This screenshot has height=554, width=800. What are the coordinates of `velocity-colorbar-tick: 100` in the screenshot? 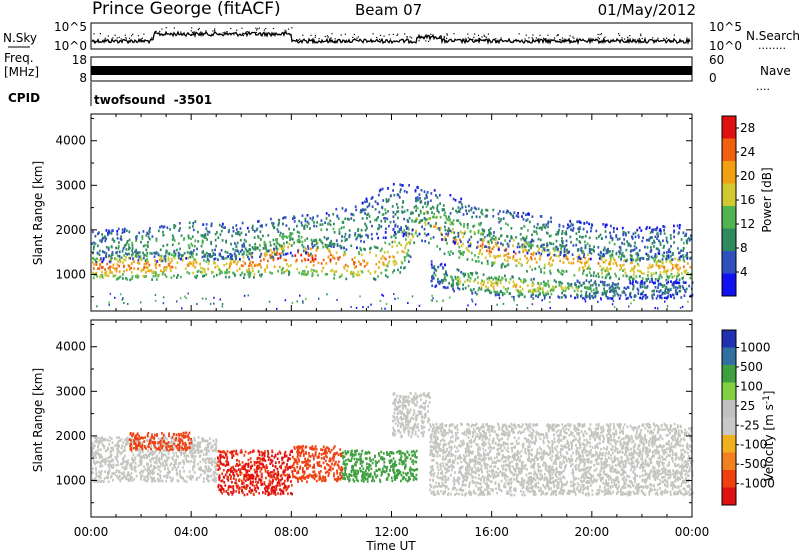 It's located at (751, 386).